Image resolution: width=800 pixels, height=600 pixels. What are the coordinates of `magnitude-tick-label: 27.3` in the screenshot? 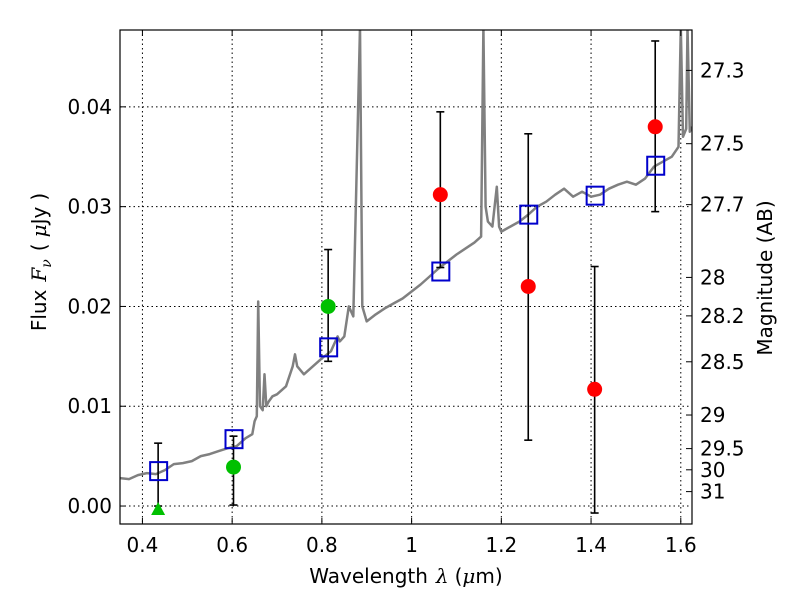 It's located at (722, 70).